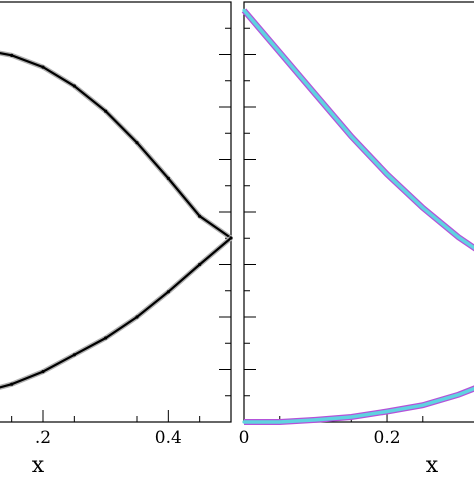 The height and width of the screenshot is (479, 474). Describe the element at coordinates (43, 438) in the screenshot. I see `x-tick-label: .2` at that location.